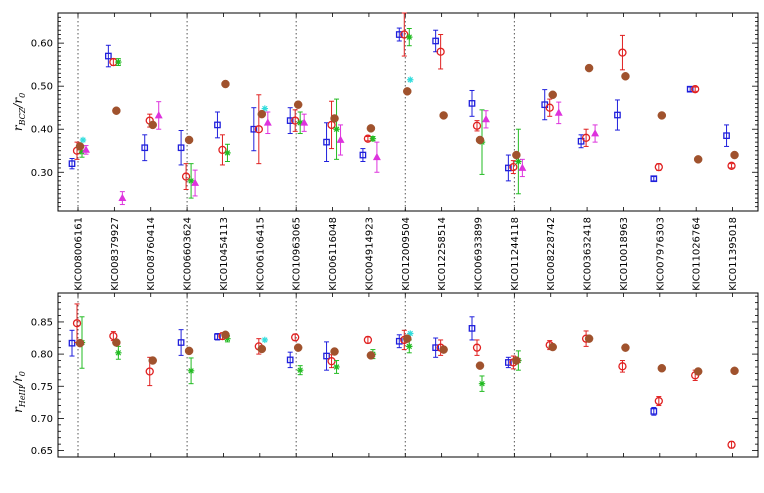 This screenshot has width=764, height=493. What do you see at coordinates (22, 373) in the screenshot?
I see `ylabel-bottom-den-sub: 0` at bounding box center [22, 373].